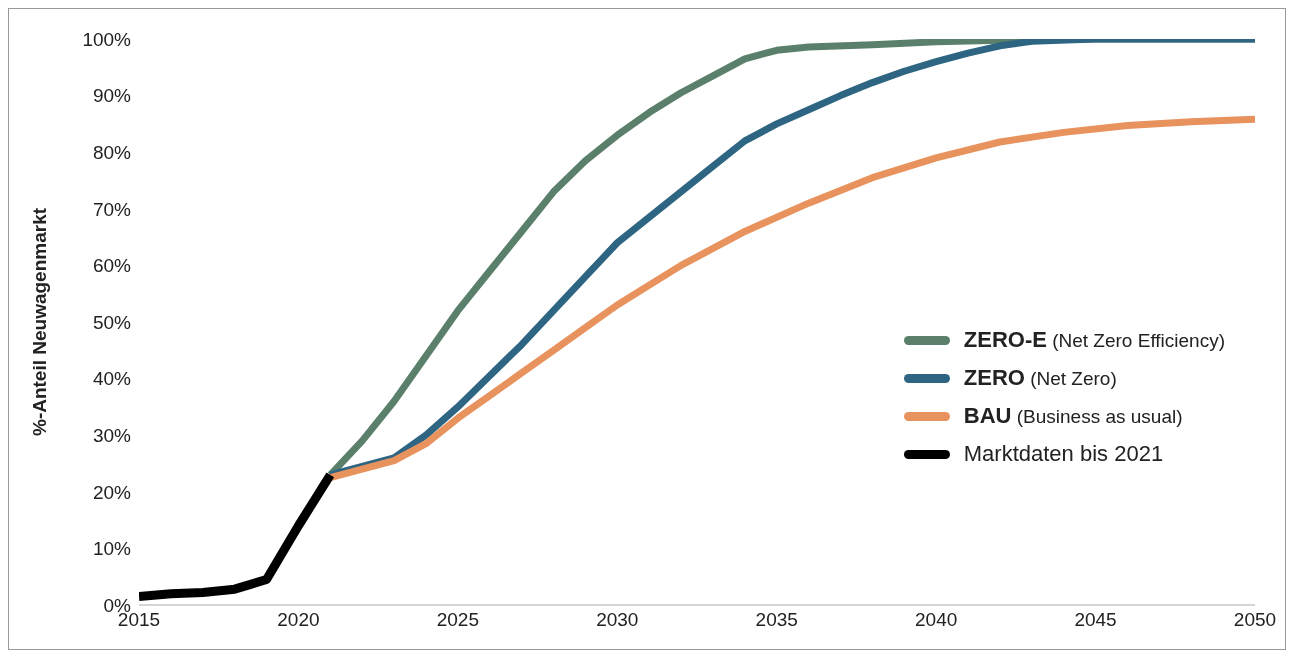 This screenshot has width=1292, height=664. Describe the element at coordinates (39, 322) in the screenshot. I see `y-axis-title: %-Anteil Neuwagenmarkt` at that location.